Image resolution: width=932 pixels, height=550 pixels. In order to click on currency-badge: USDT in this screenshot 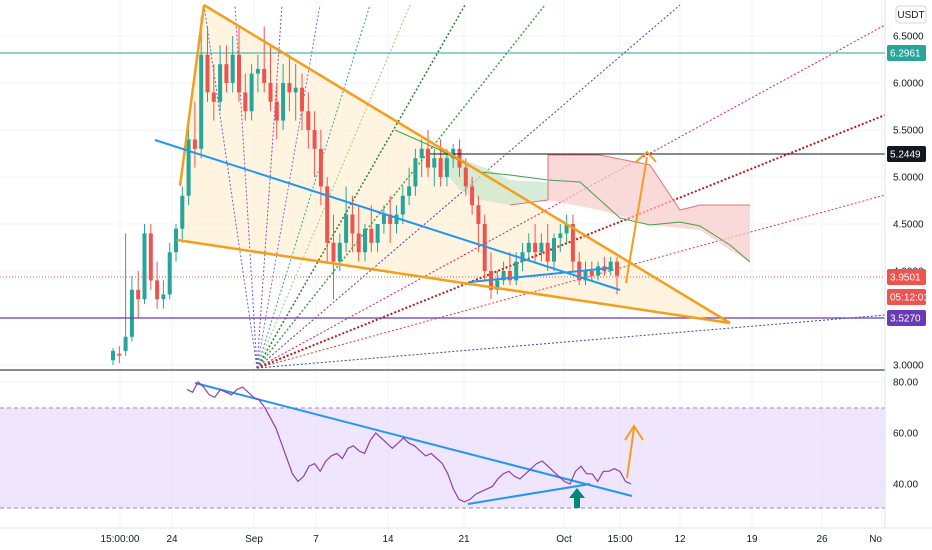, I will do `click(911, 14)`.